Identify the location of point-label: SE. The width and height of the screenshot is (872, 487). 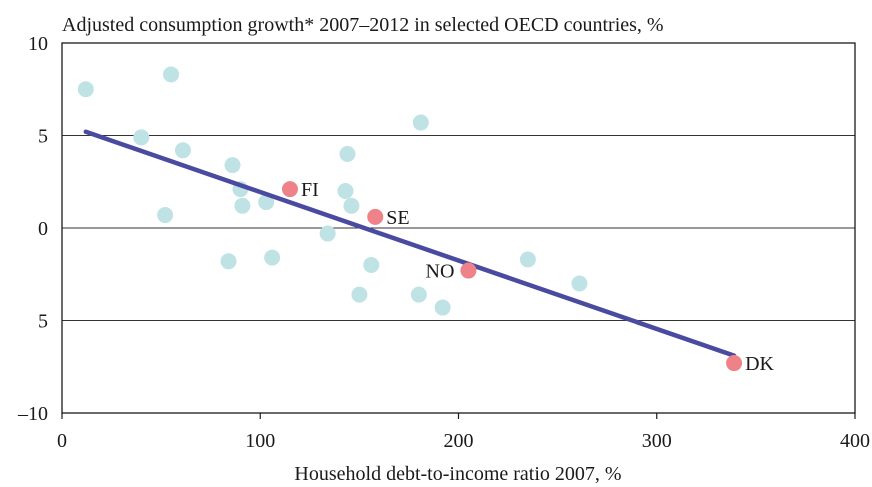
(397, 218).